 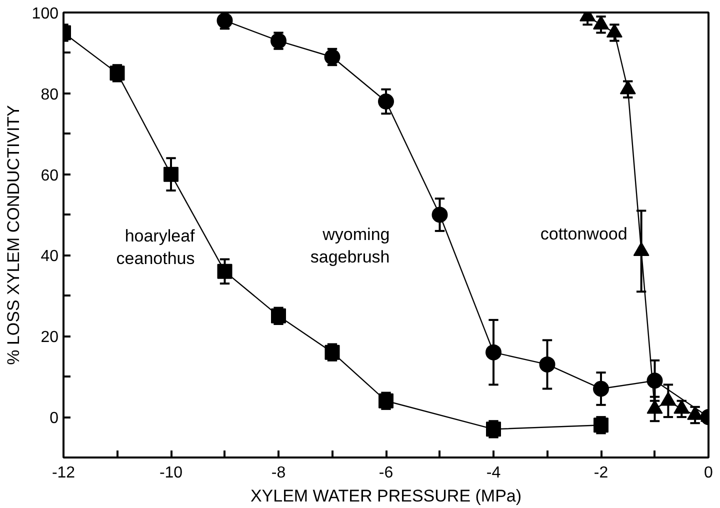 What do you see at coordinates (386, 473) in the screenshot?
I see `x-tick-label: -6` at bounding box center [386, 473].